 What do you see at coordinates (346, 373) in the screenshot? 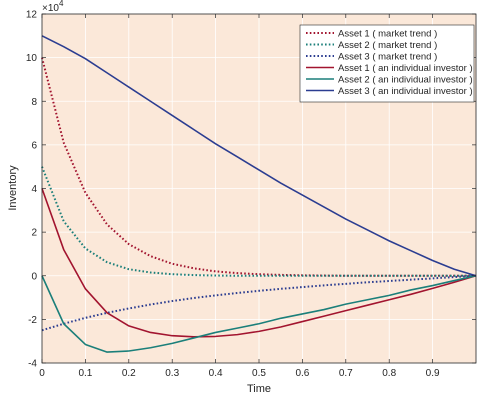
I see `x-tick-label: 0.7` at bounding box center [346, 373].